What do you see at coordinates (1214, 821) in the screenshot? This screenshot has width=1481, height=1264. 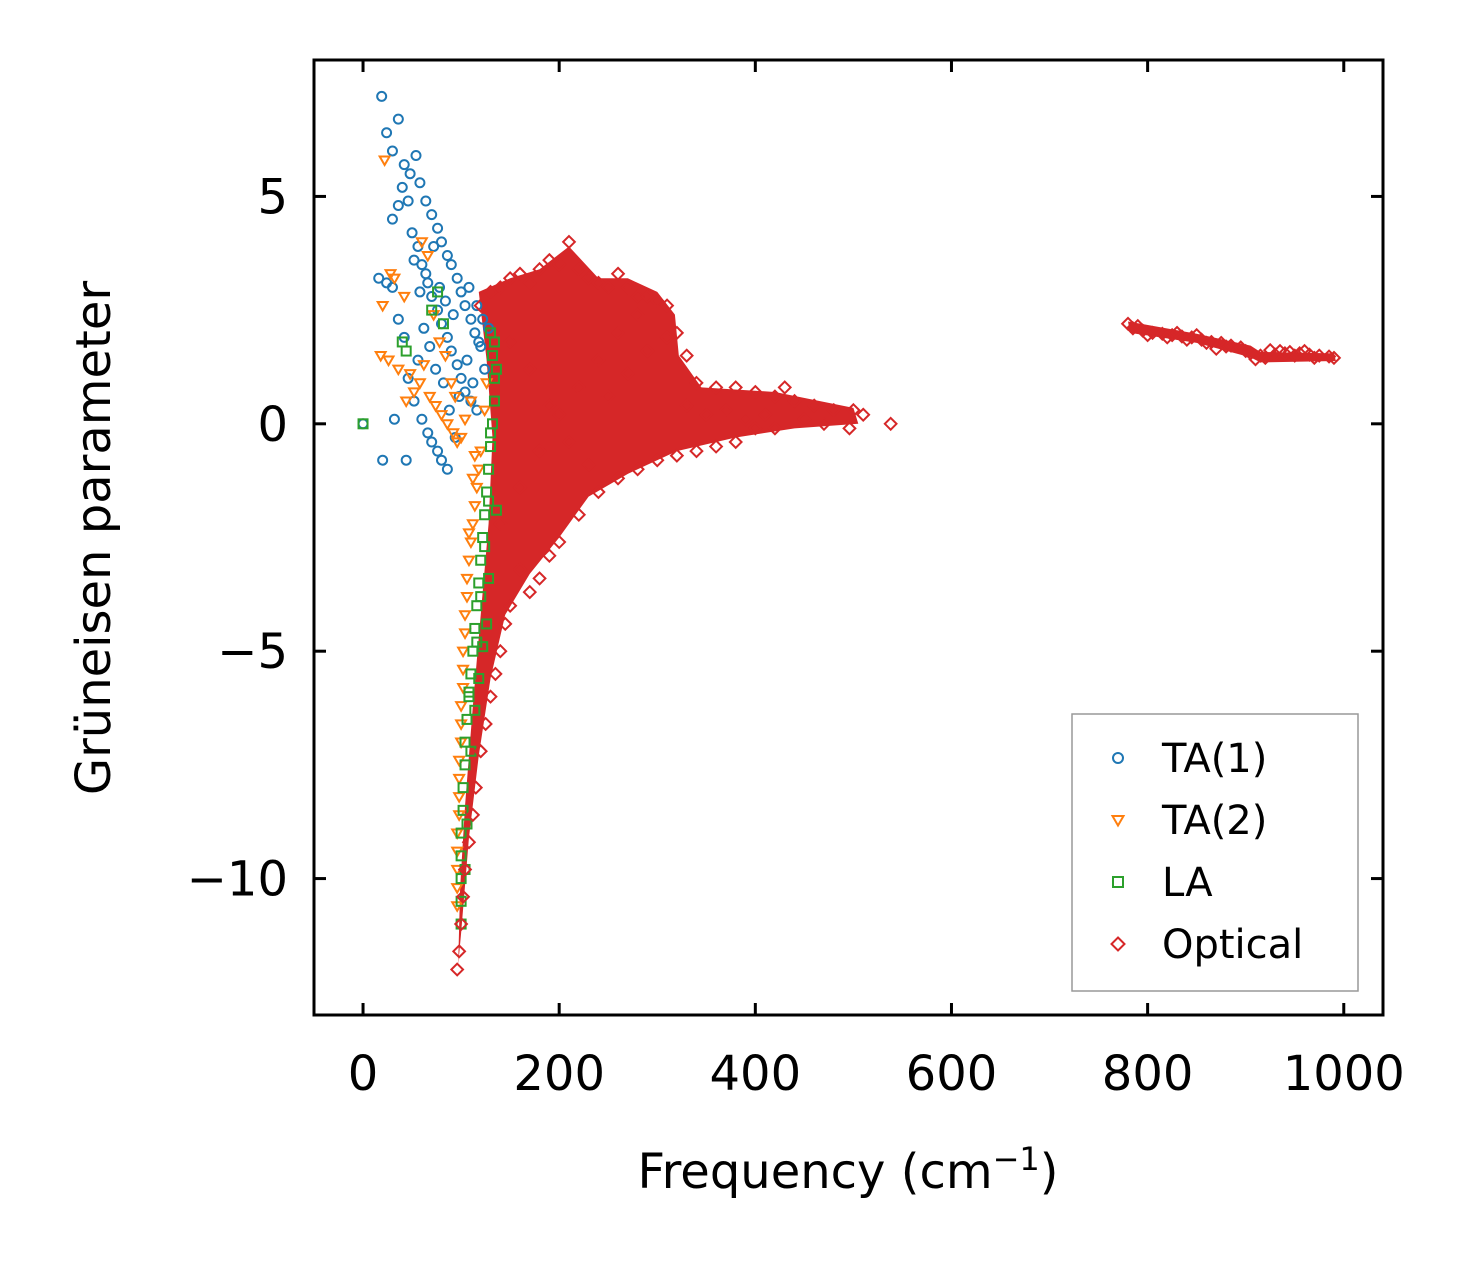 I see `legend-label: TA(2)` at bounding box center [1214, 821].